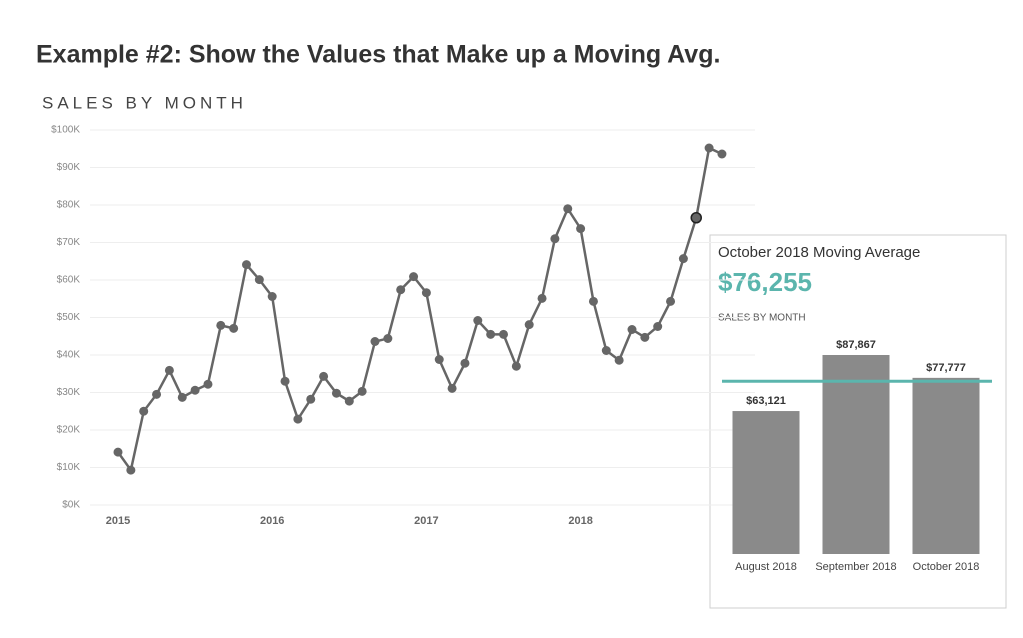 The height and width of the screenshot is (638, 1023). I want to click on y-tick-label: $40K, so click(69, 355).